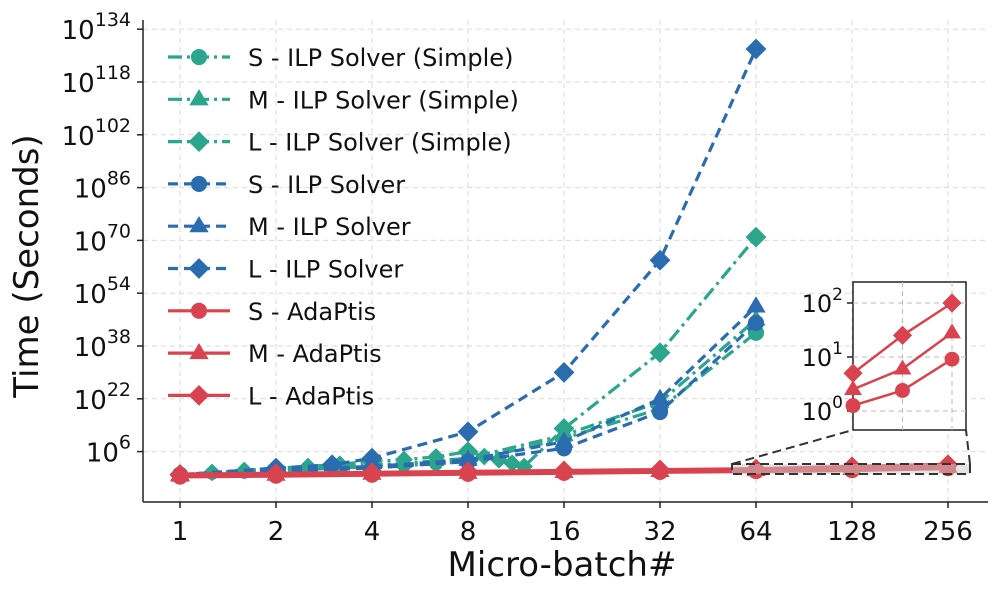  I want to click on x-tick-label: 64, so click(755, 532).